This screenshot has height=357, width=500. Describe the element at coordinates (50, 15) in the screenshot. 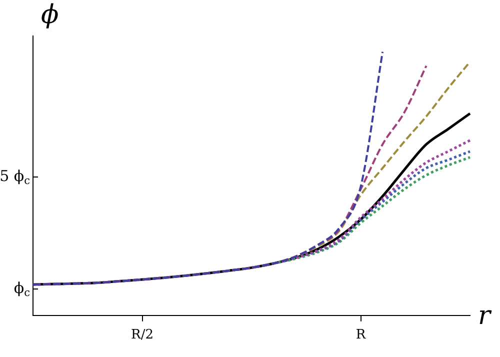

I see `y-axis-title: ϕ` at that location.